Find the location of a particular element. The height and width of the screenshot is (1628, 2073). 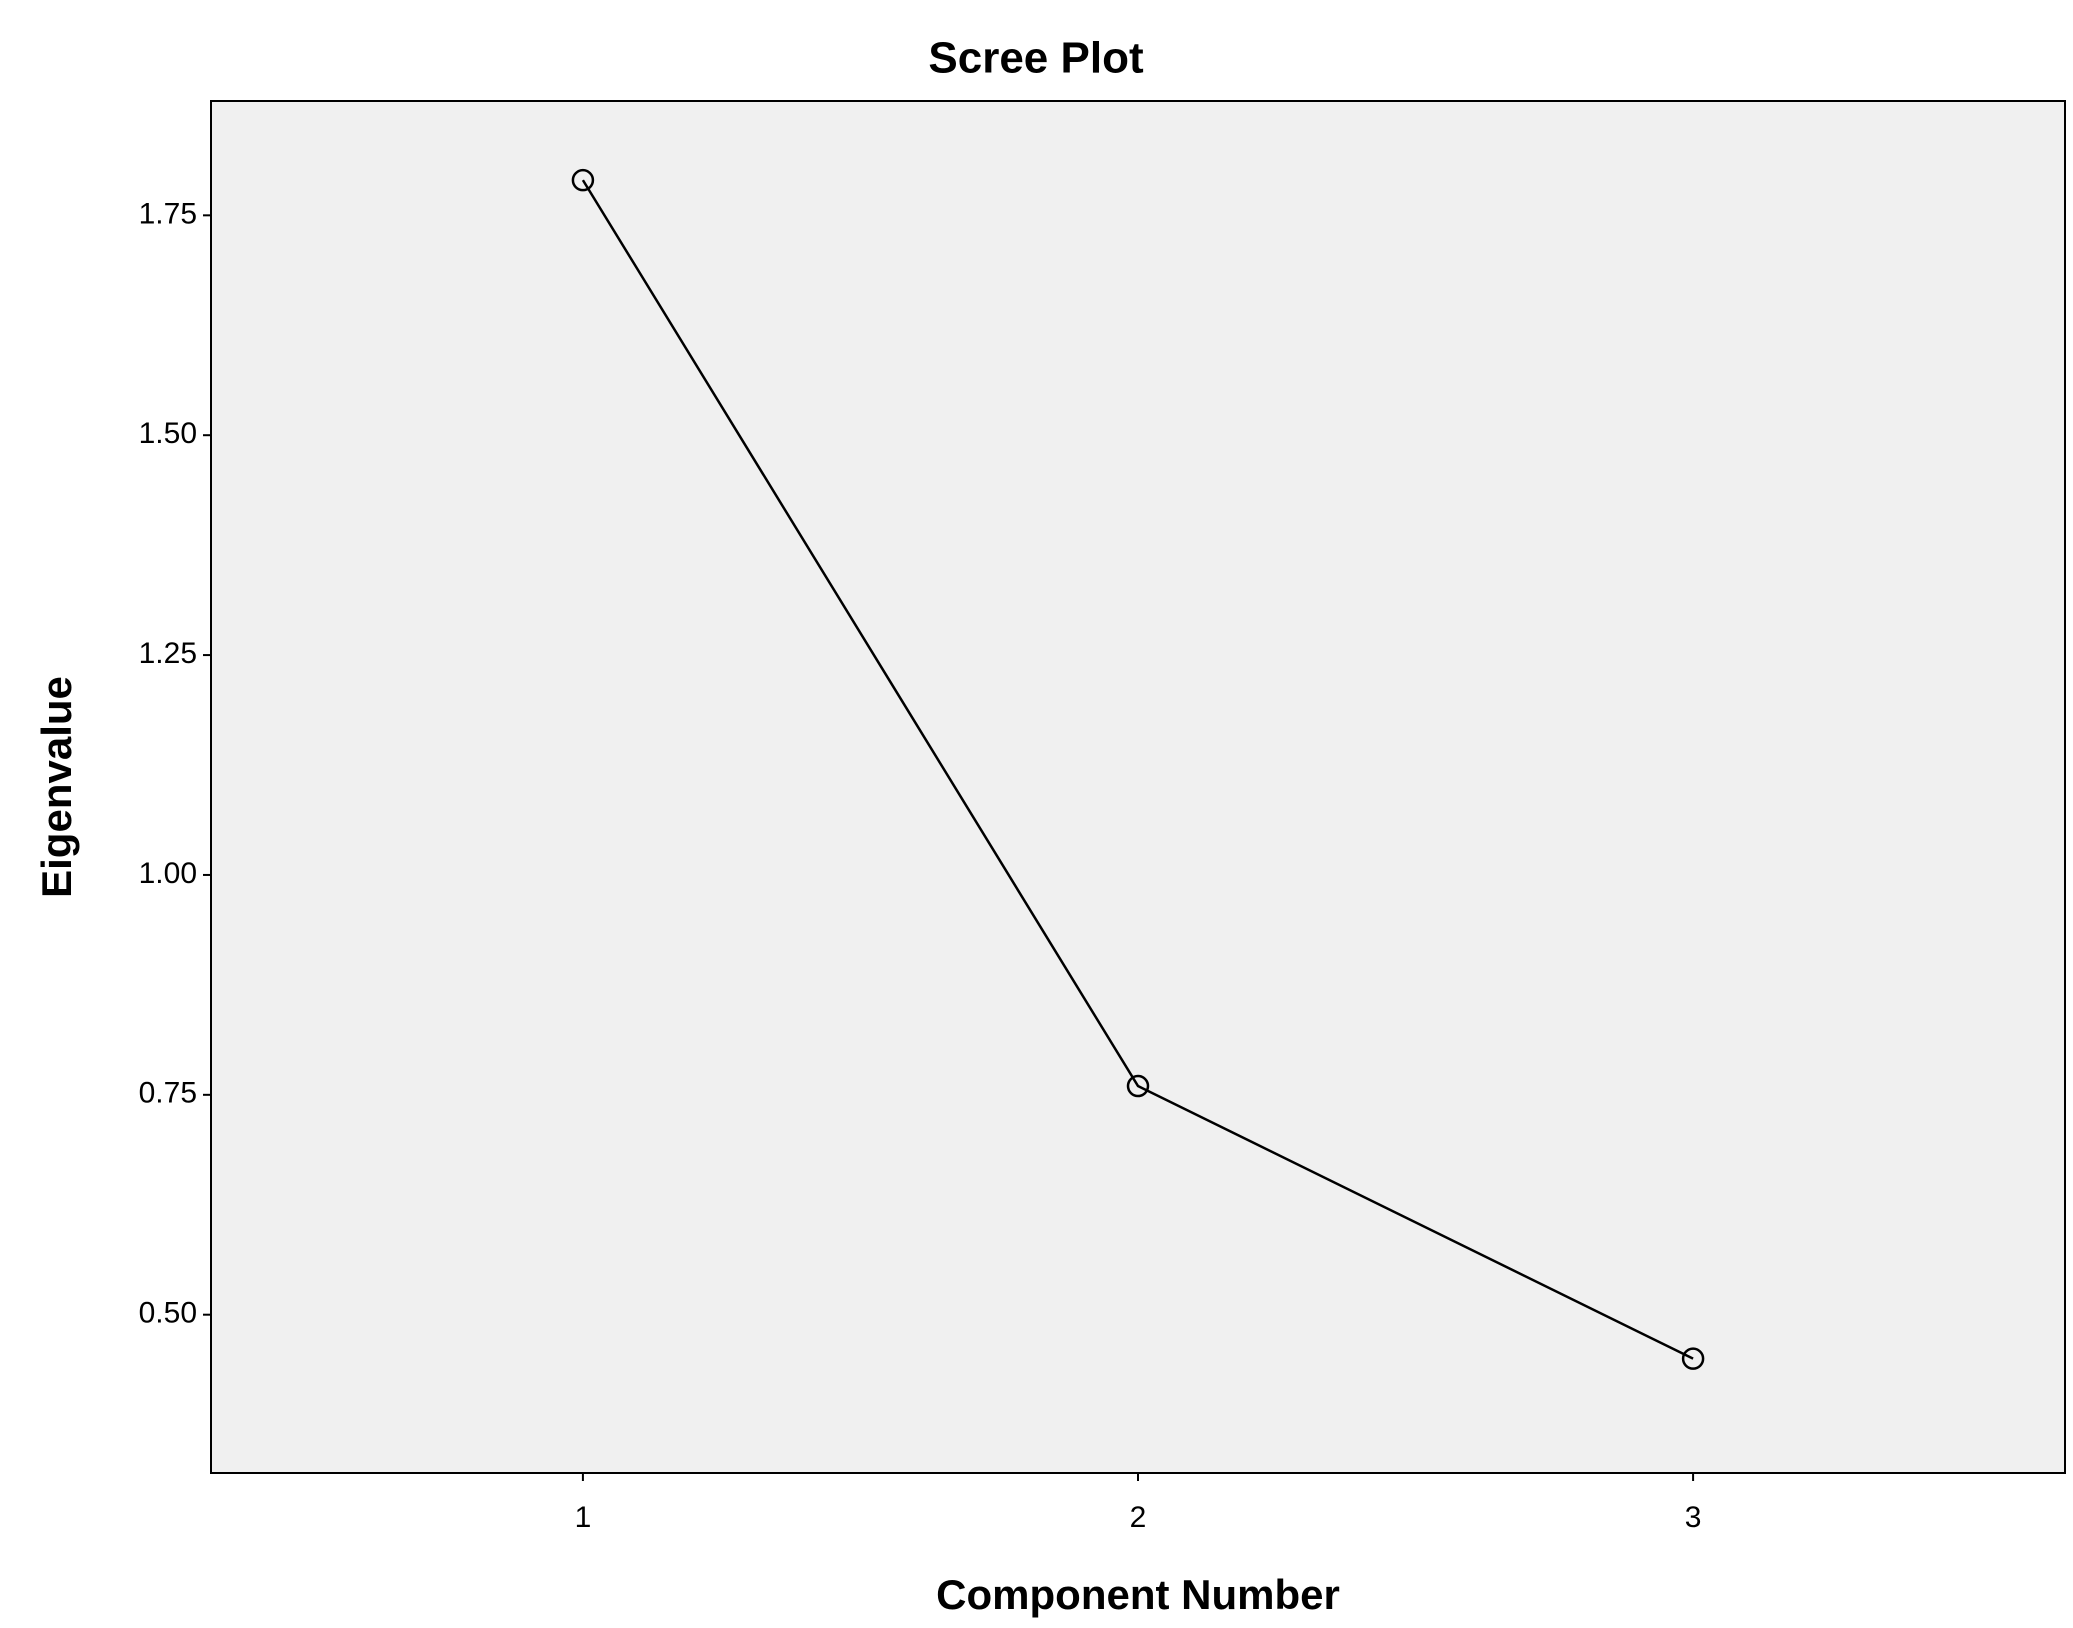

y-axis-title: Eigenvalue is located at coordinates (56, 787).